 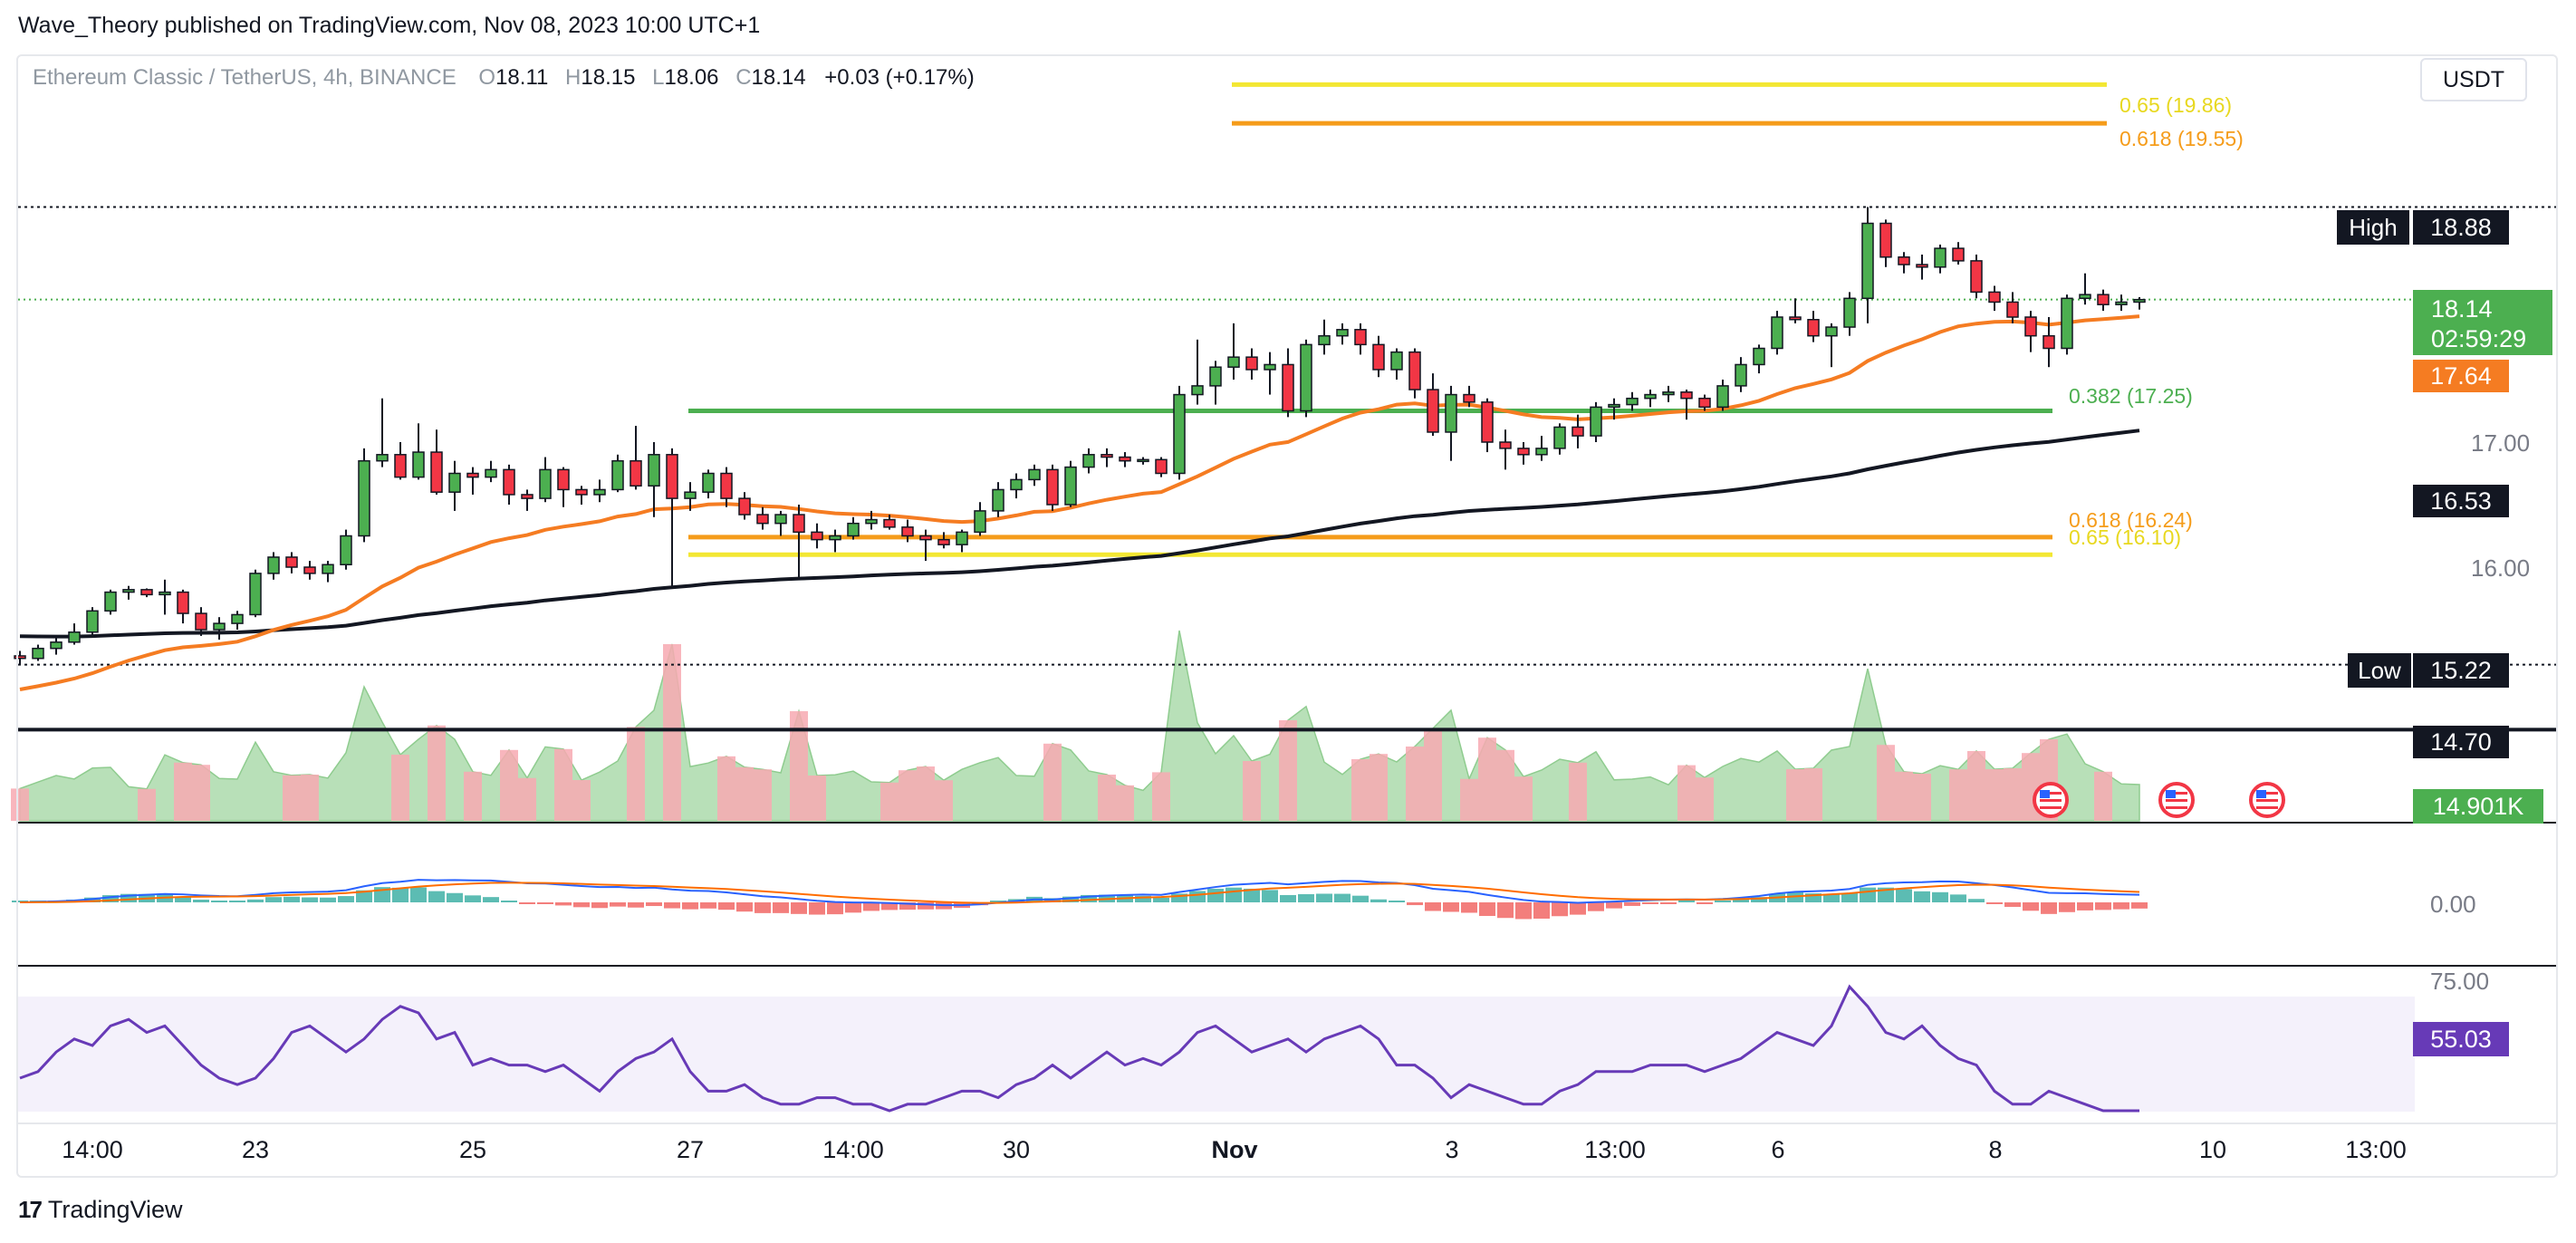 I want to click on high-label: High, so click(x=2373, y=227).